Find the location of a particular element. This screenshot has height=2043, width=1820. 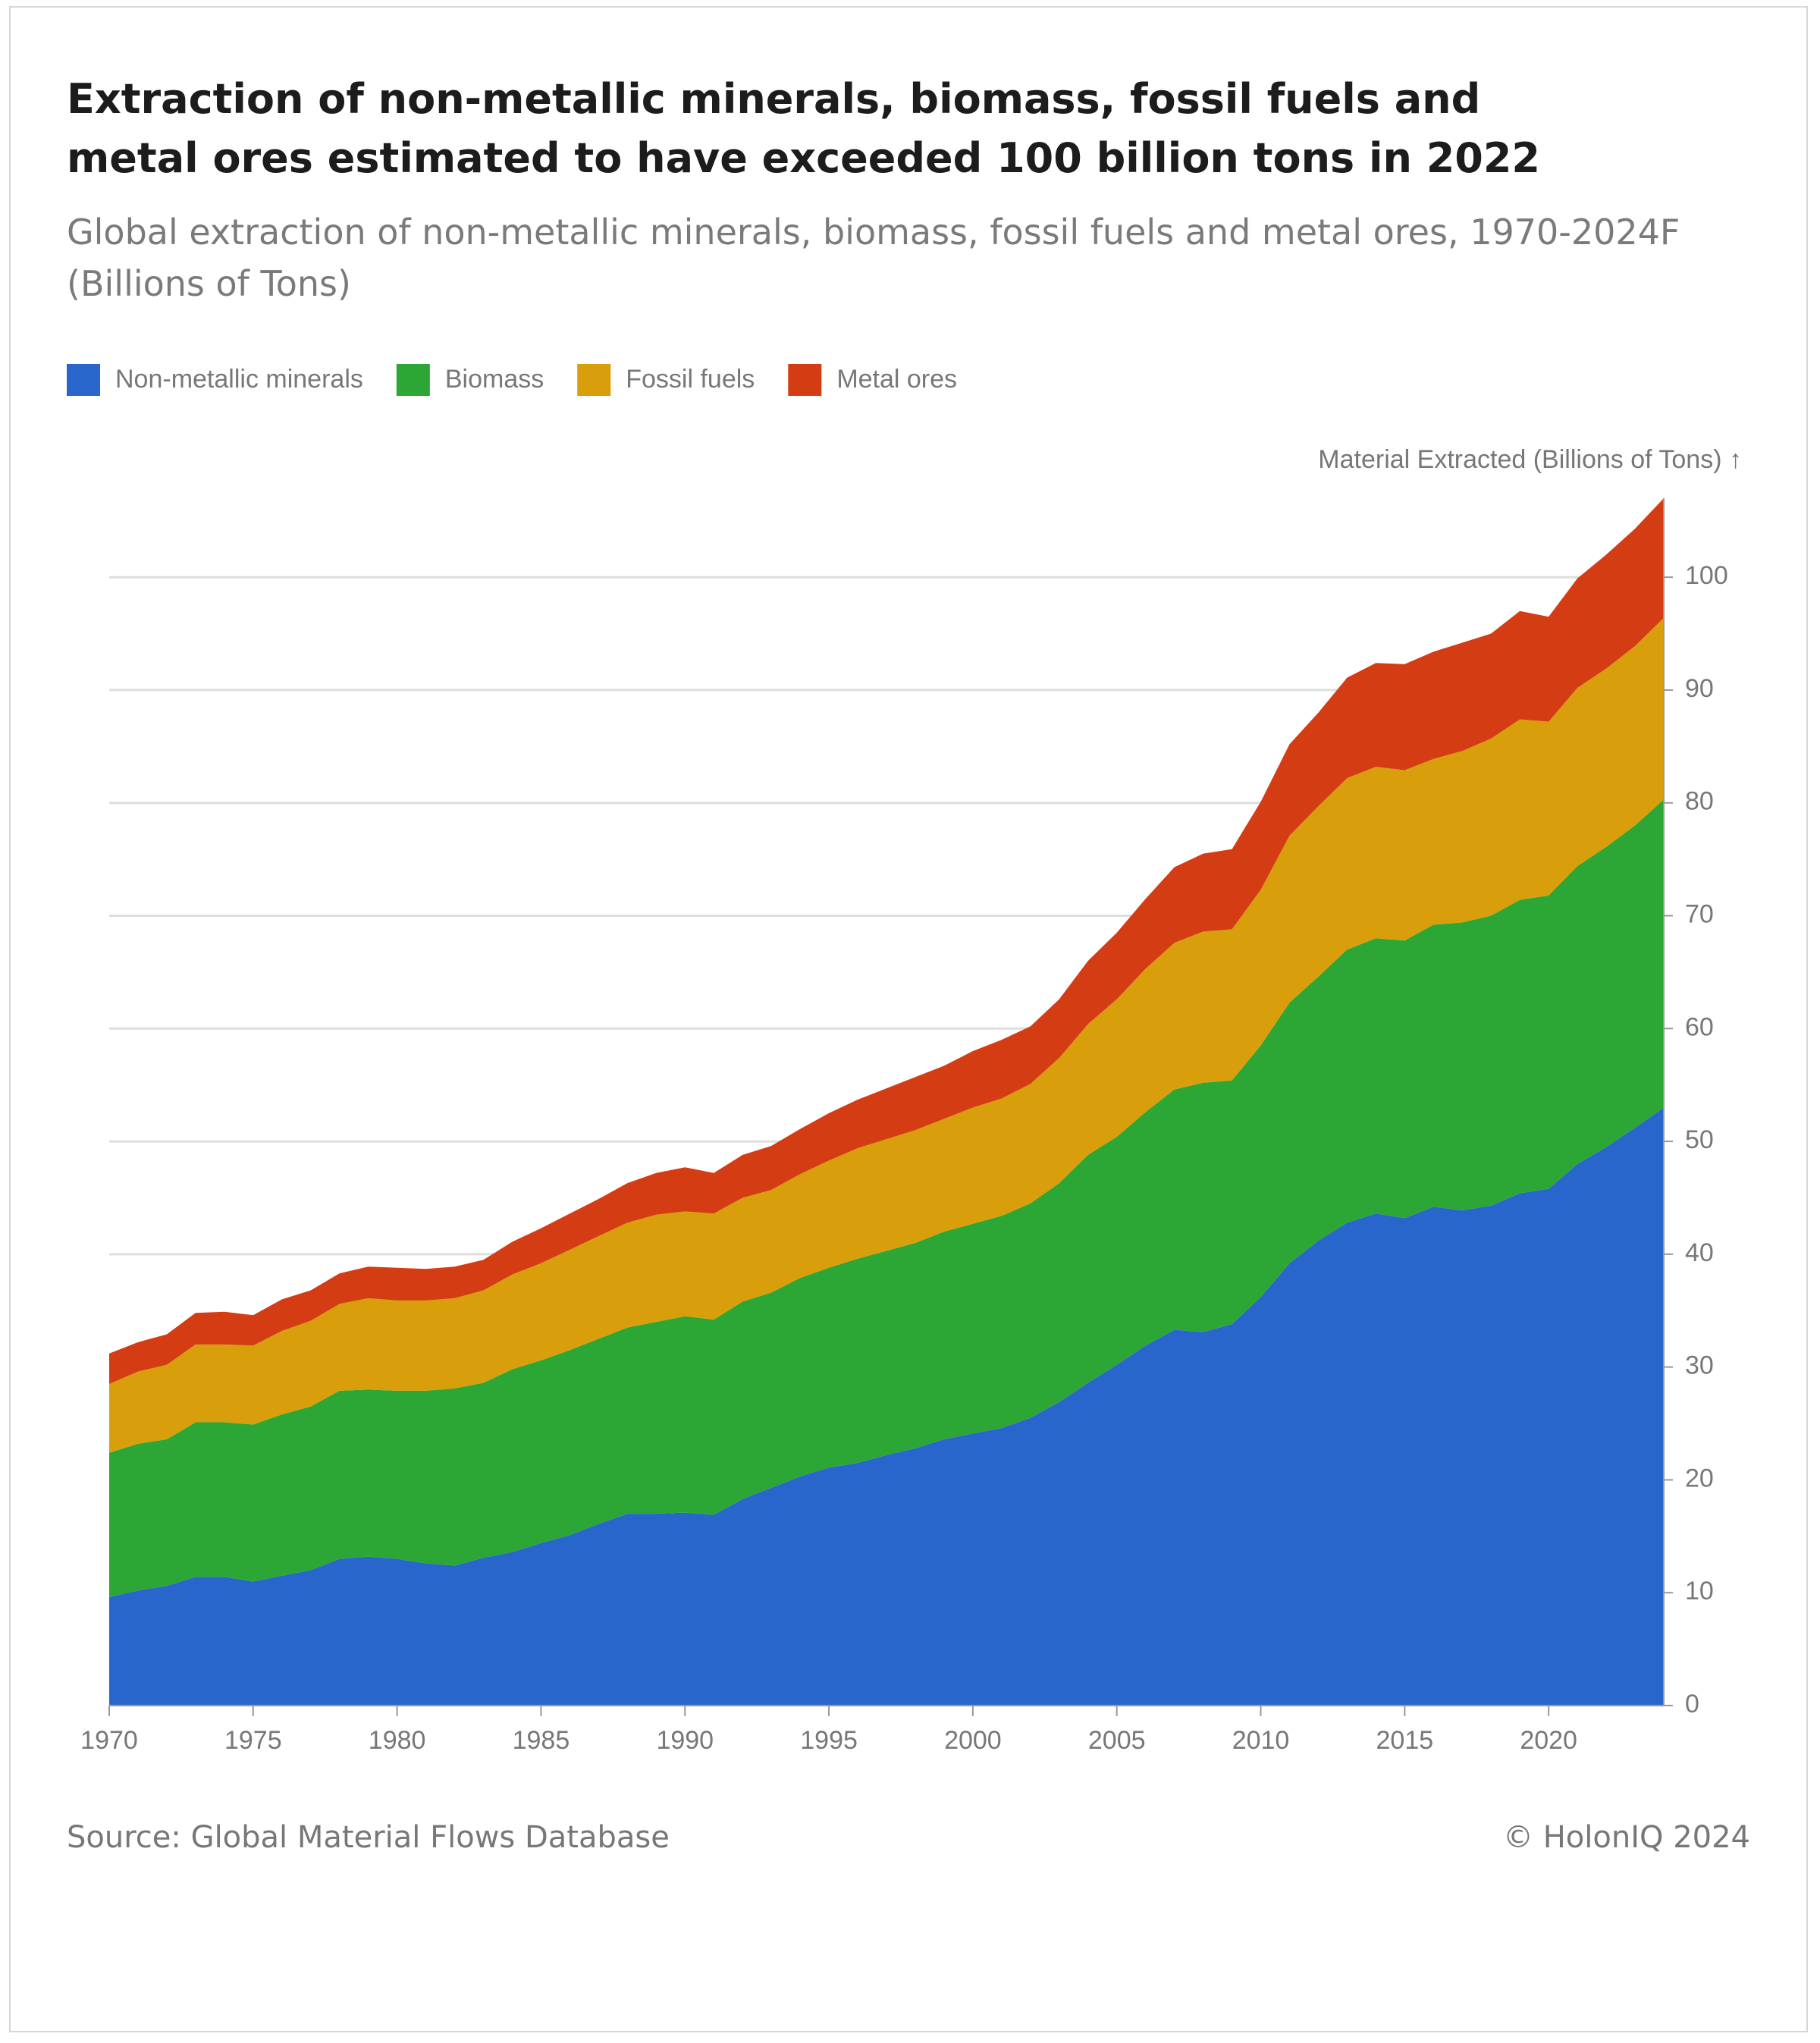

credit: © HolonIQ 2024 is located at coordinates (1626, 1837).